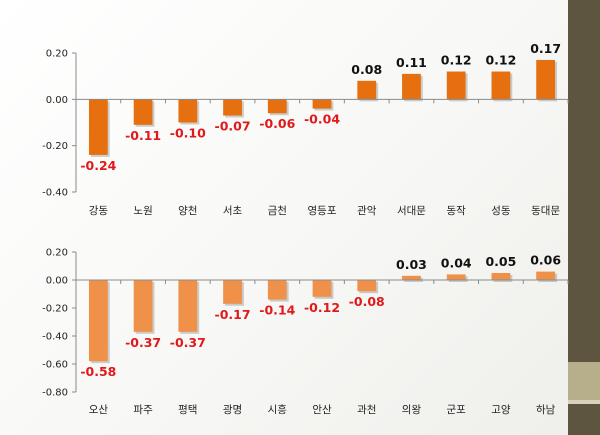 The height and width of the screenshot is (435, 600). I want to click on chart1-data-label: 0.06, so click(545, 260).